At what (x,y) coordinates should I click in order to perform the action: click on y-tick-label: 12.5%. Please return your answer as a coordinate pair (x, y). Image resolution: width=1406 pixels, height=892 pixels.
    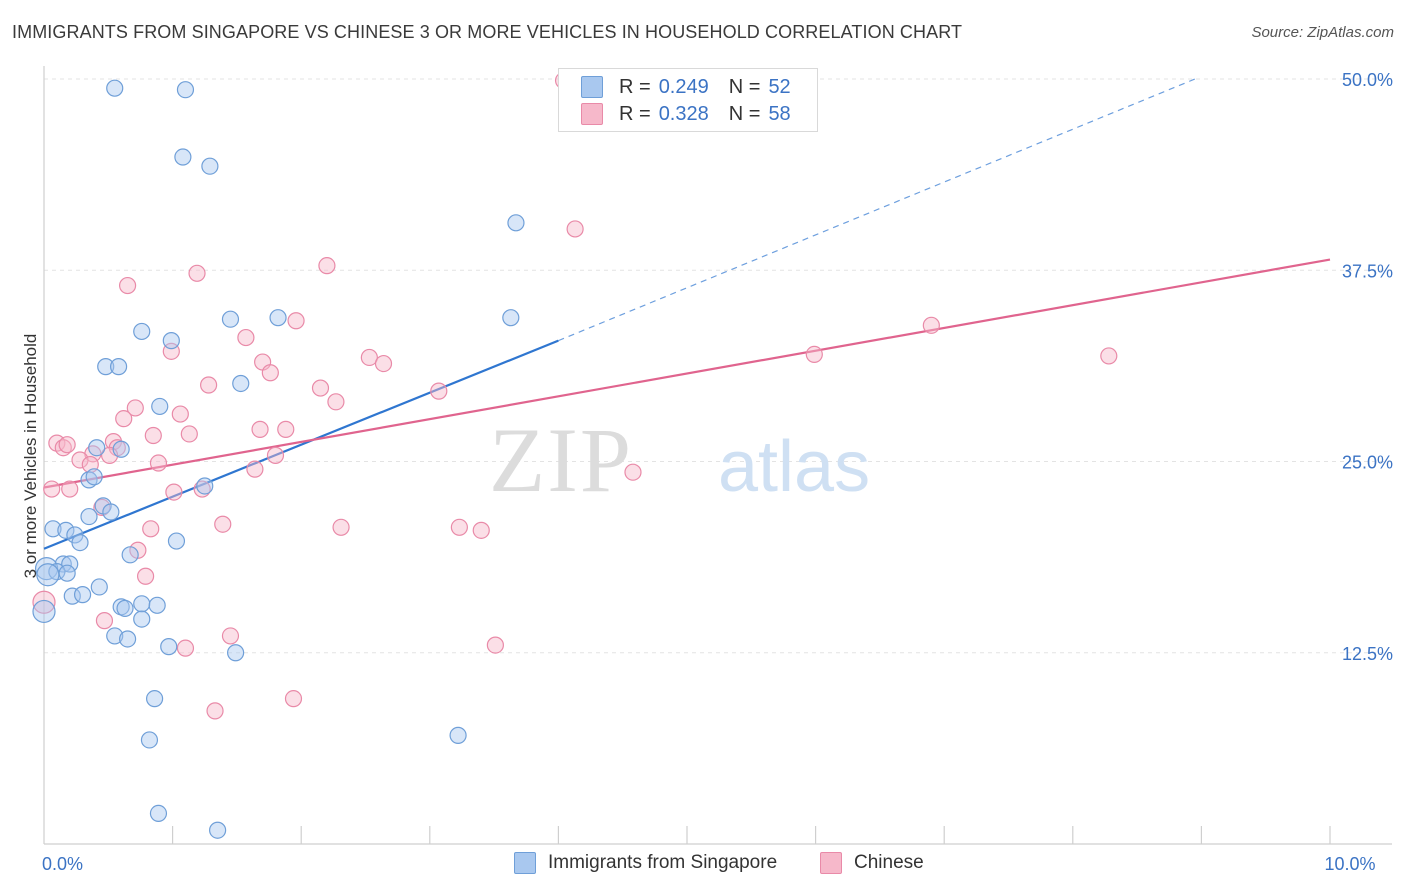
    Looking at the image, I should click on (1367, 654).